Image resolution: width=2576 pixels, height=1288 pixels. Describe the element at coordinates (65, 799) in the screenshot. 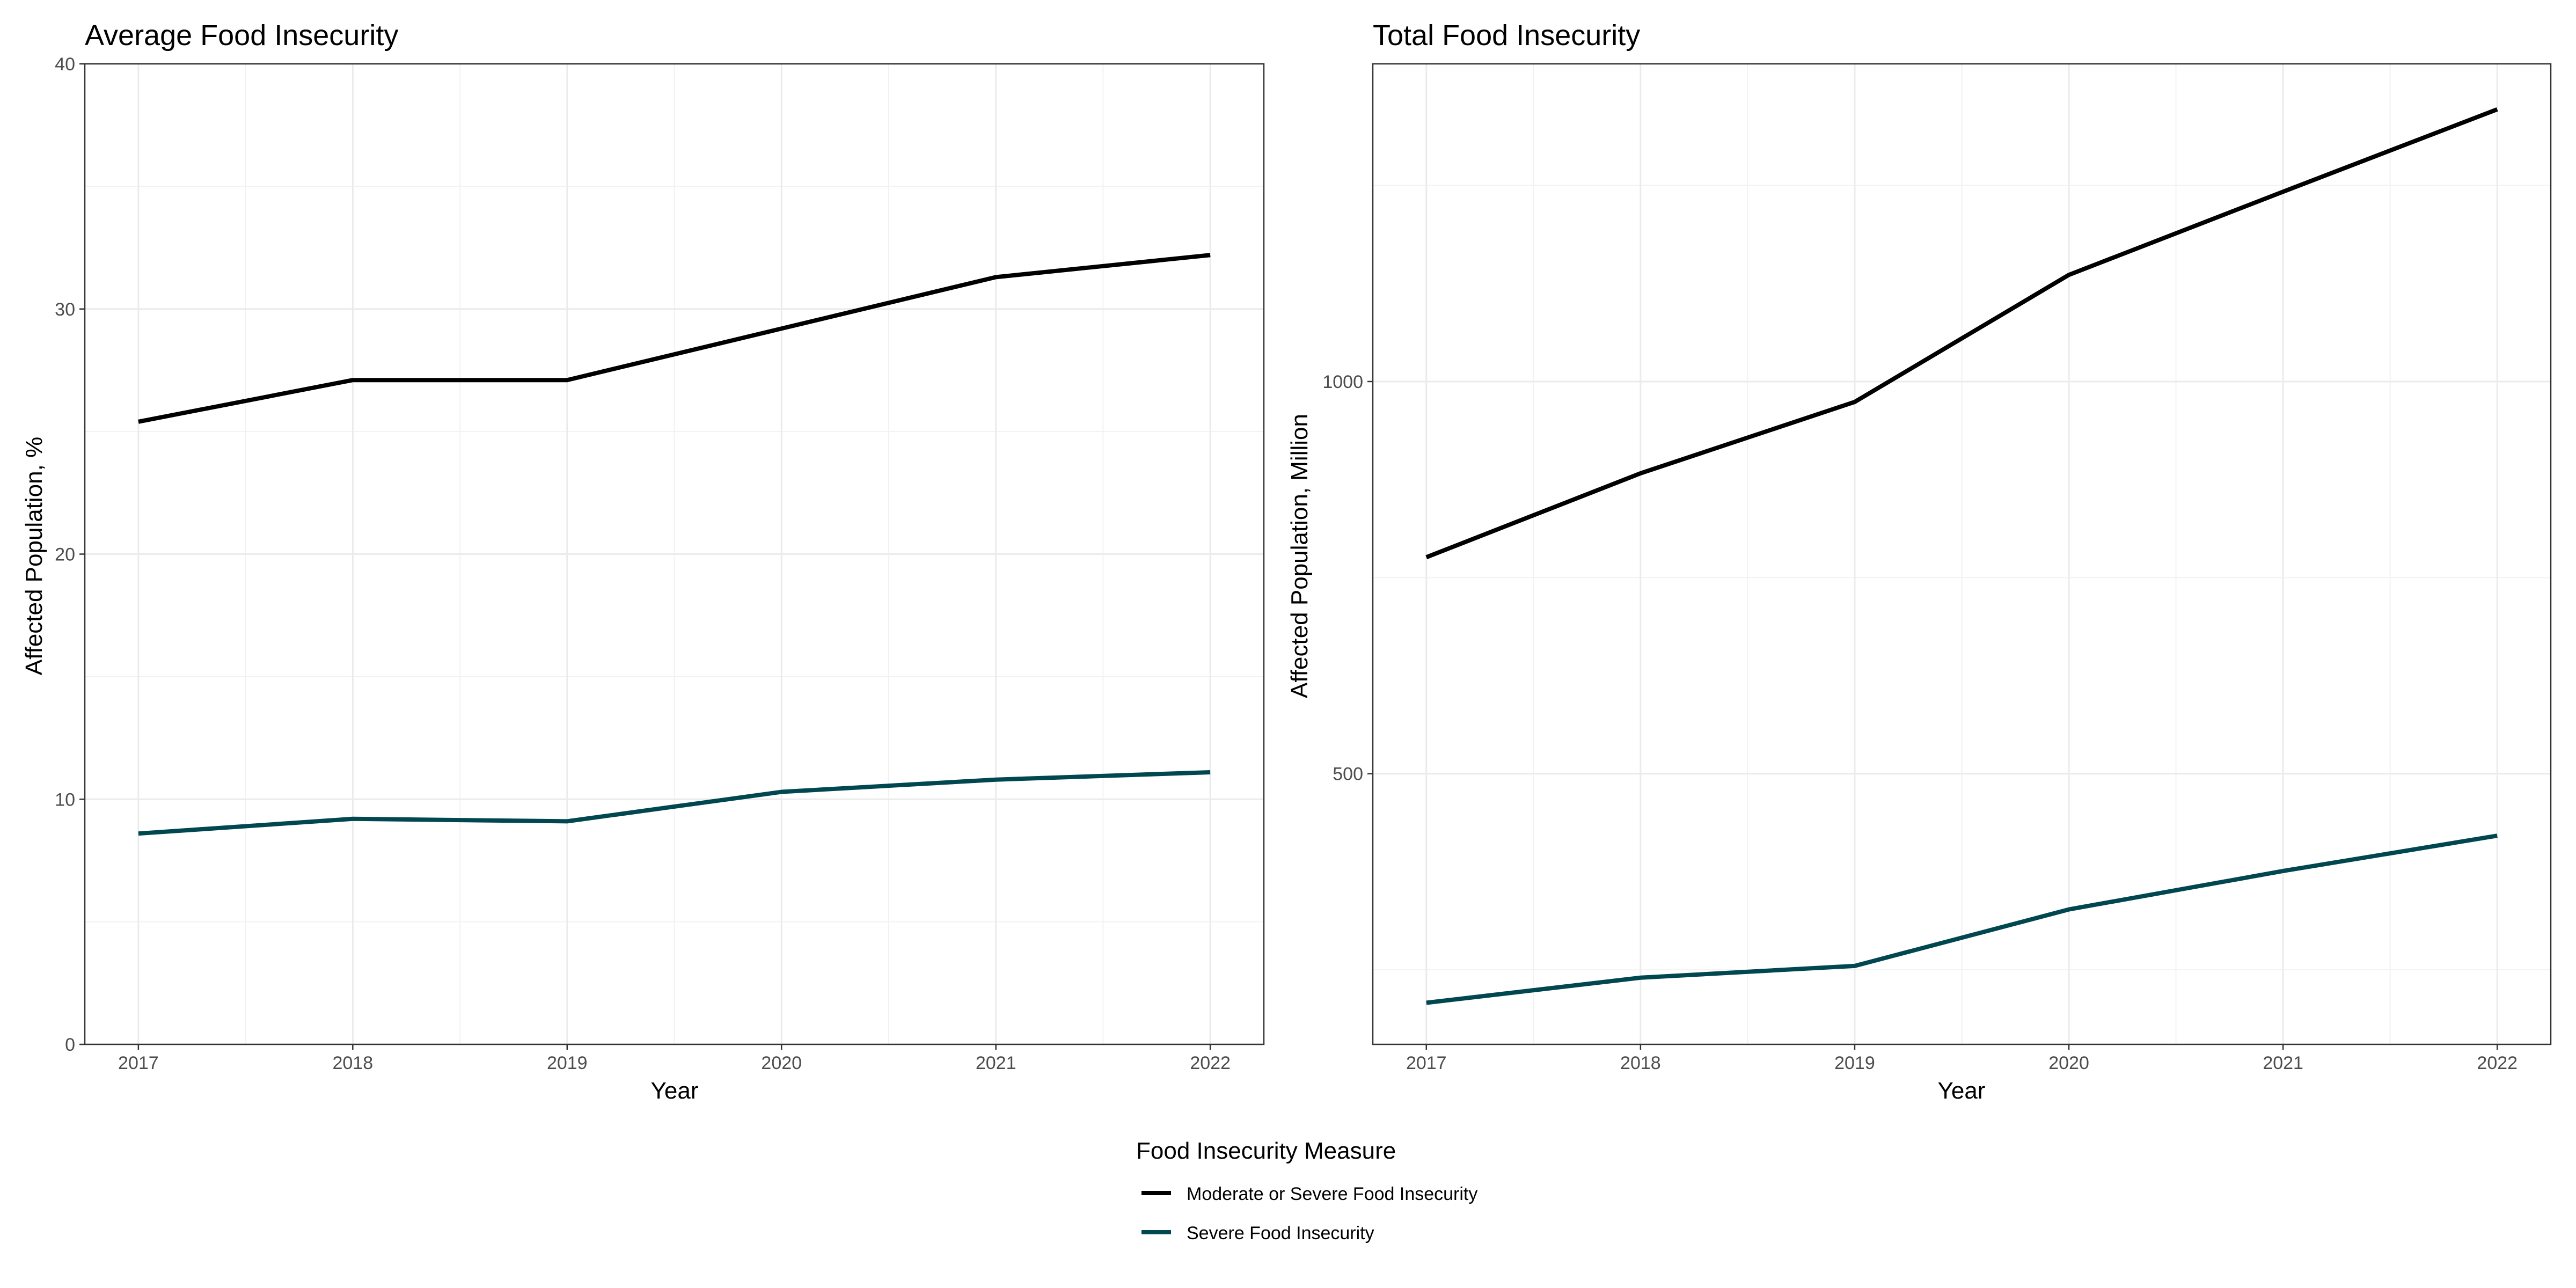

I see `y-tick-label: 10` at that location.